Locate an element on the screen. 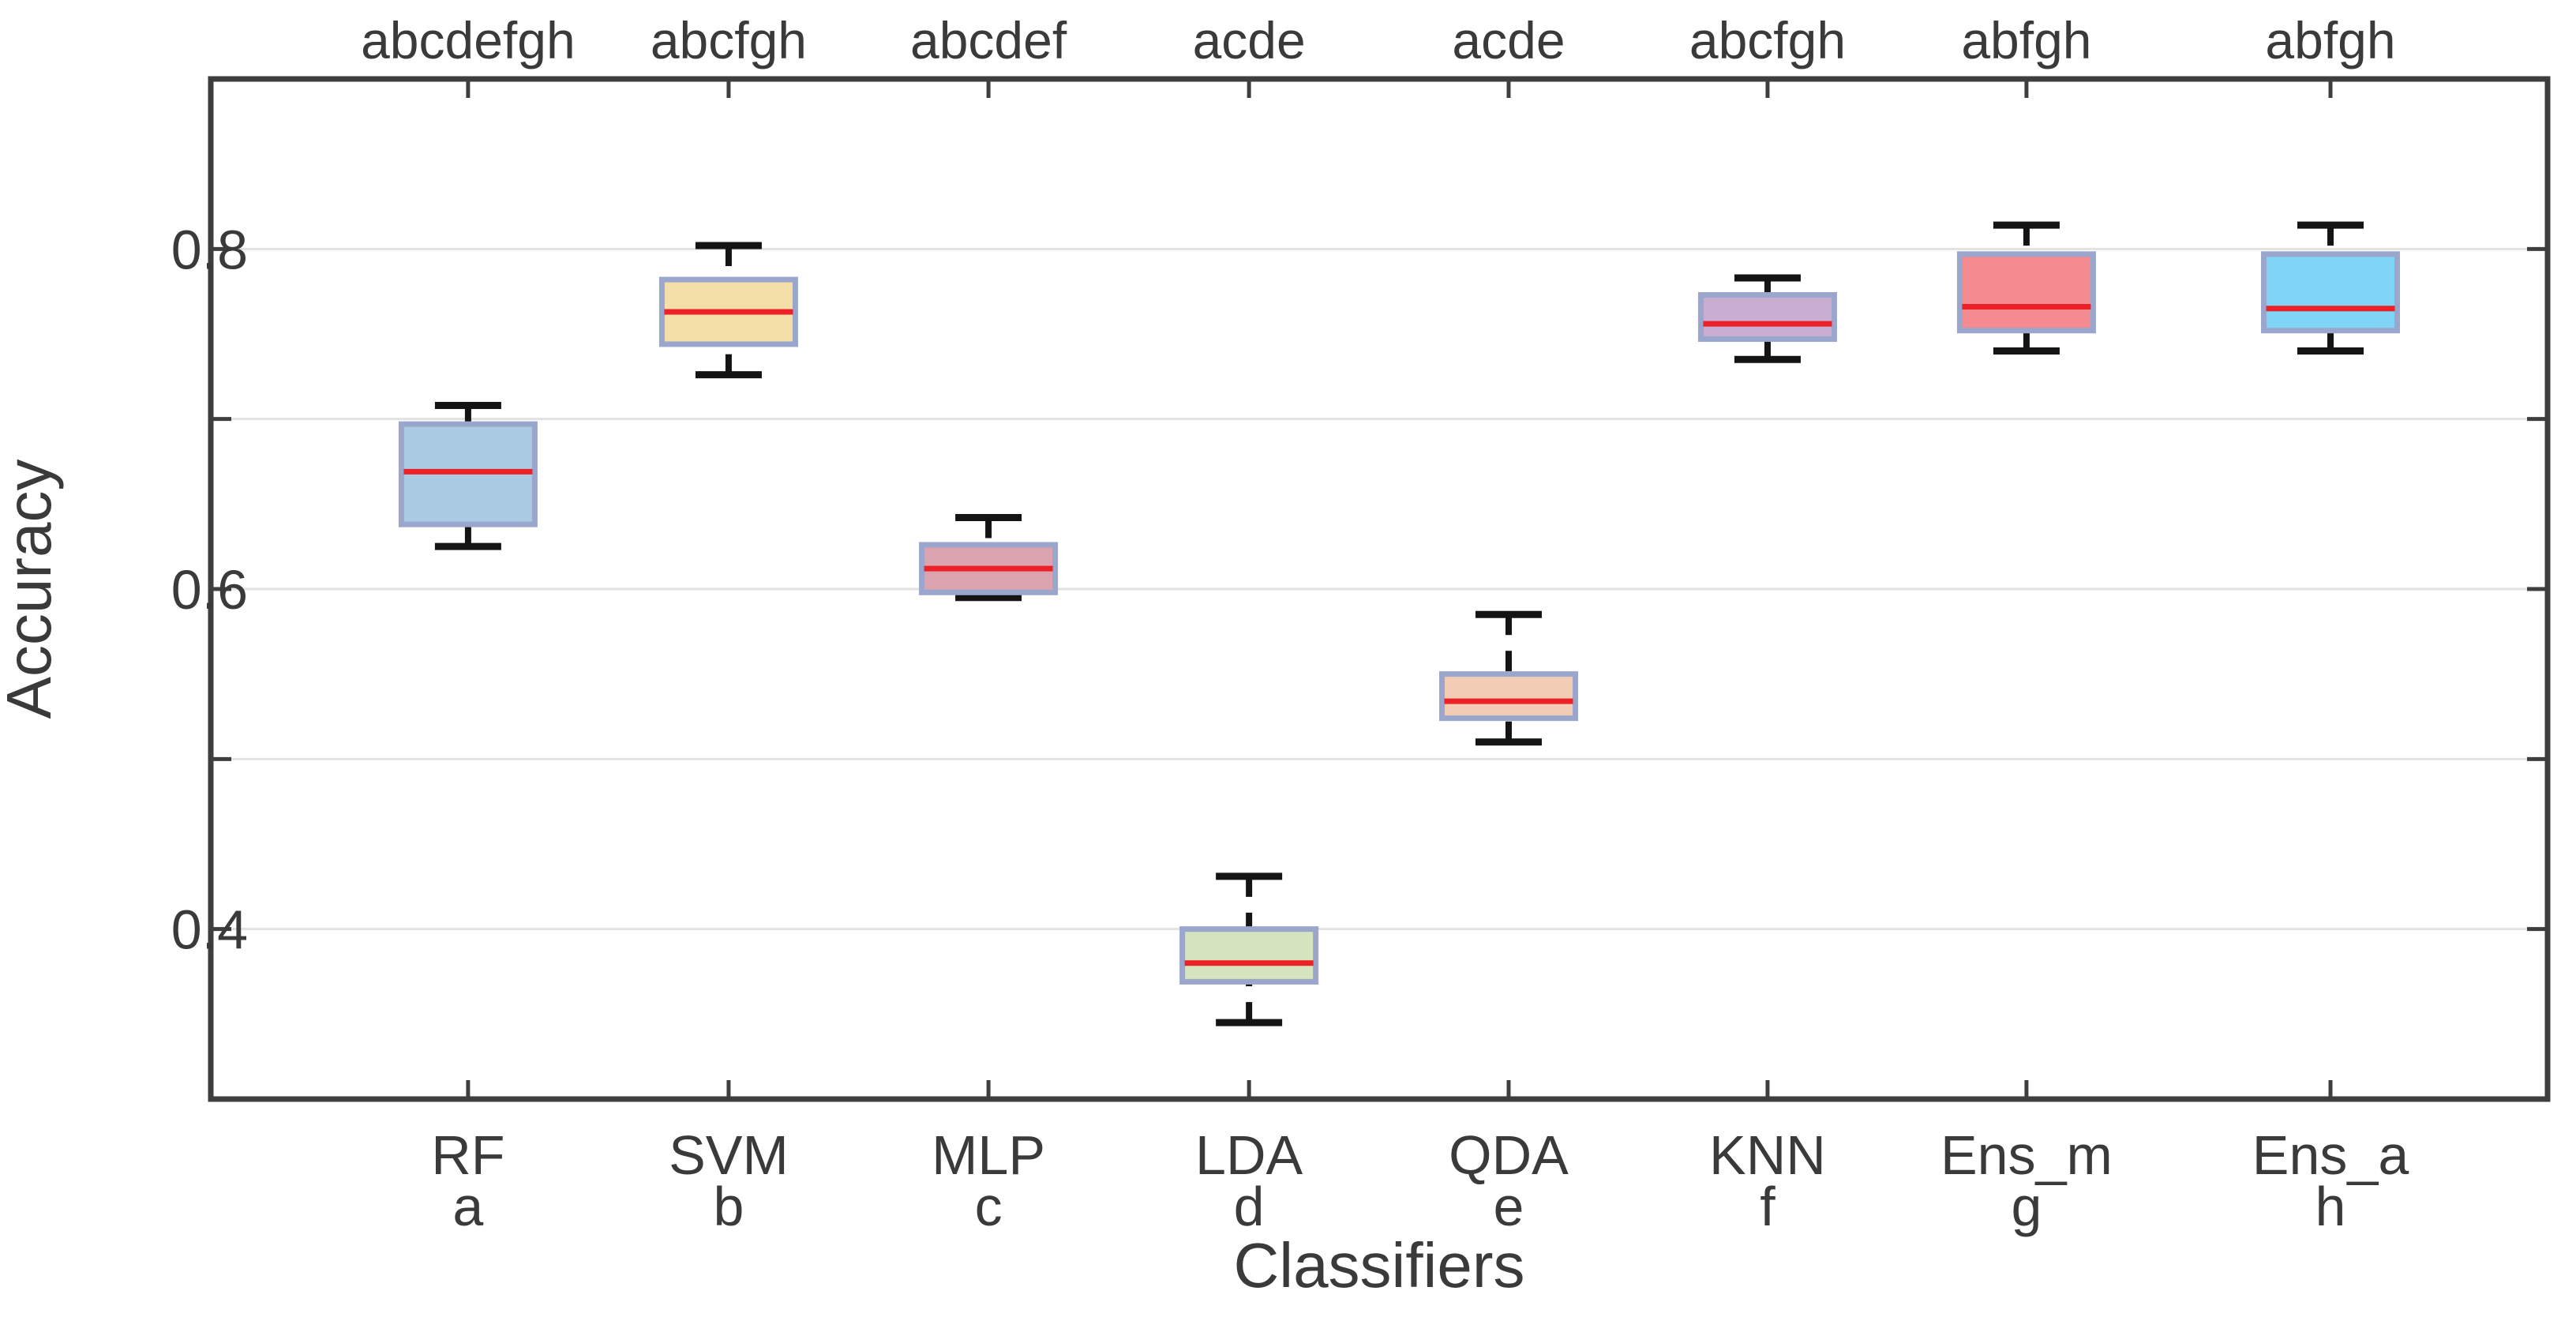 The width and height of the screenshot is (2576, 1317). y-axis-title: Accuracy is located at coordinates (32, 589).